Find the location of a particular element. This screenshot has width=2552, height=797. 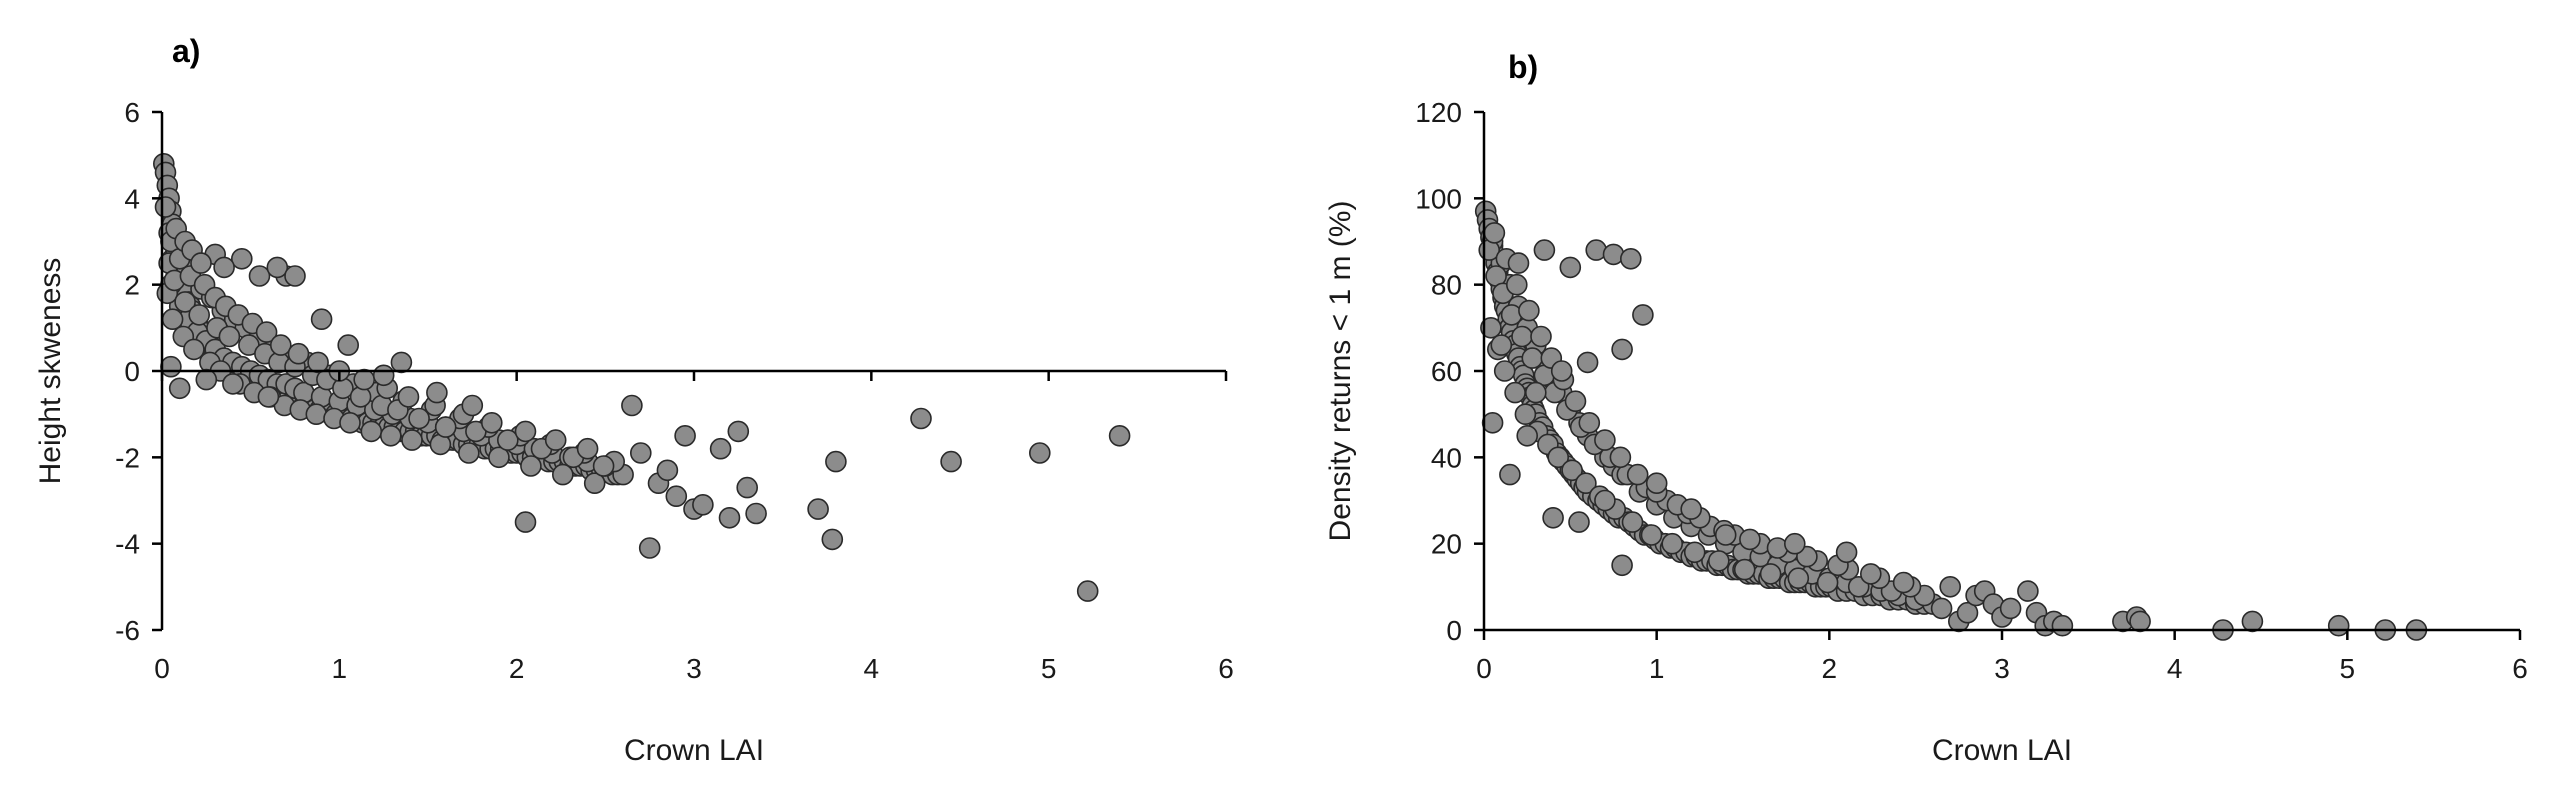

y-tick-label: 60 is located at coordinates (1446, 371).